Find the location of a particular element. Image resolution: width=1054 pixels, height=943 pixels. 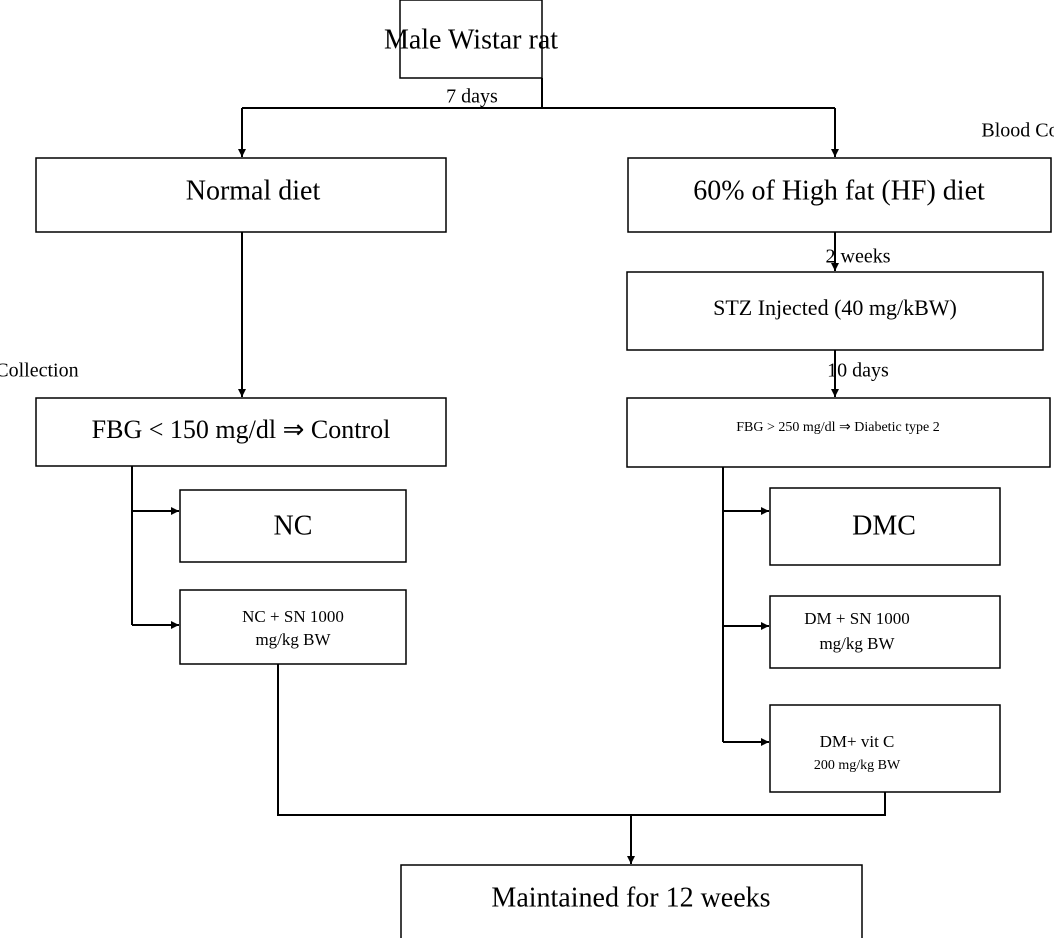

node: NC is located at coordinates (293, 526).